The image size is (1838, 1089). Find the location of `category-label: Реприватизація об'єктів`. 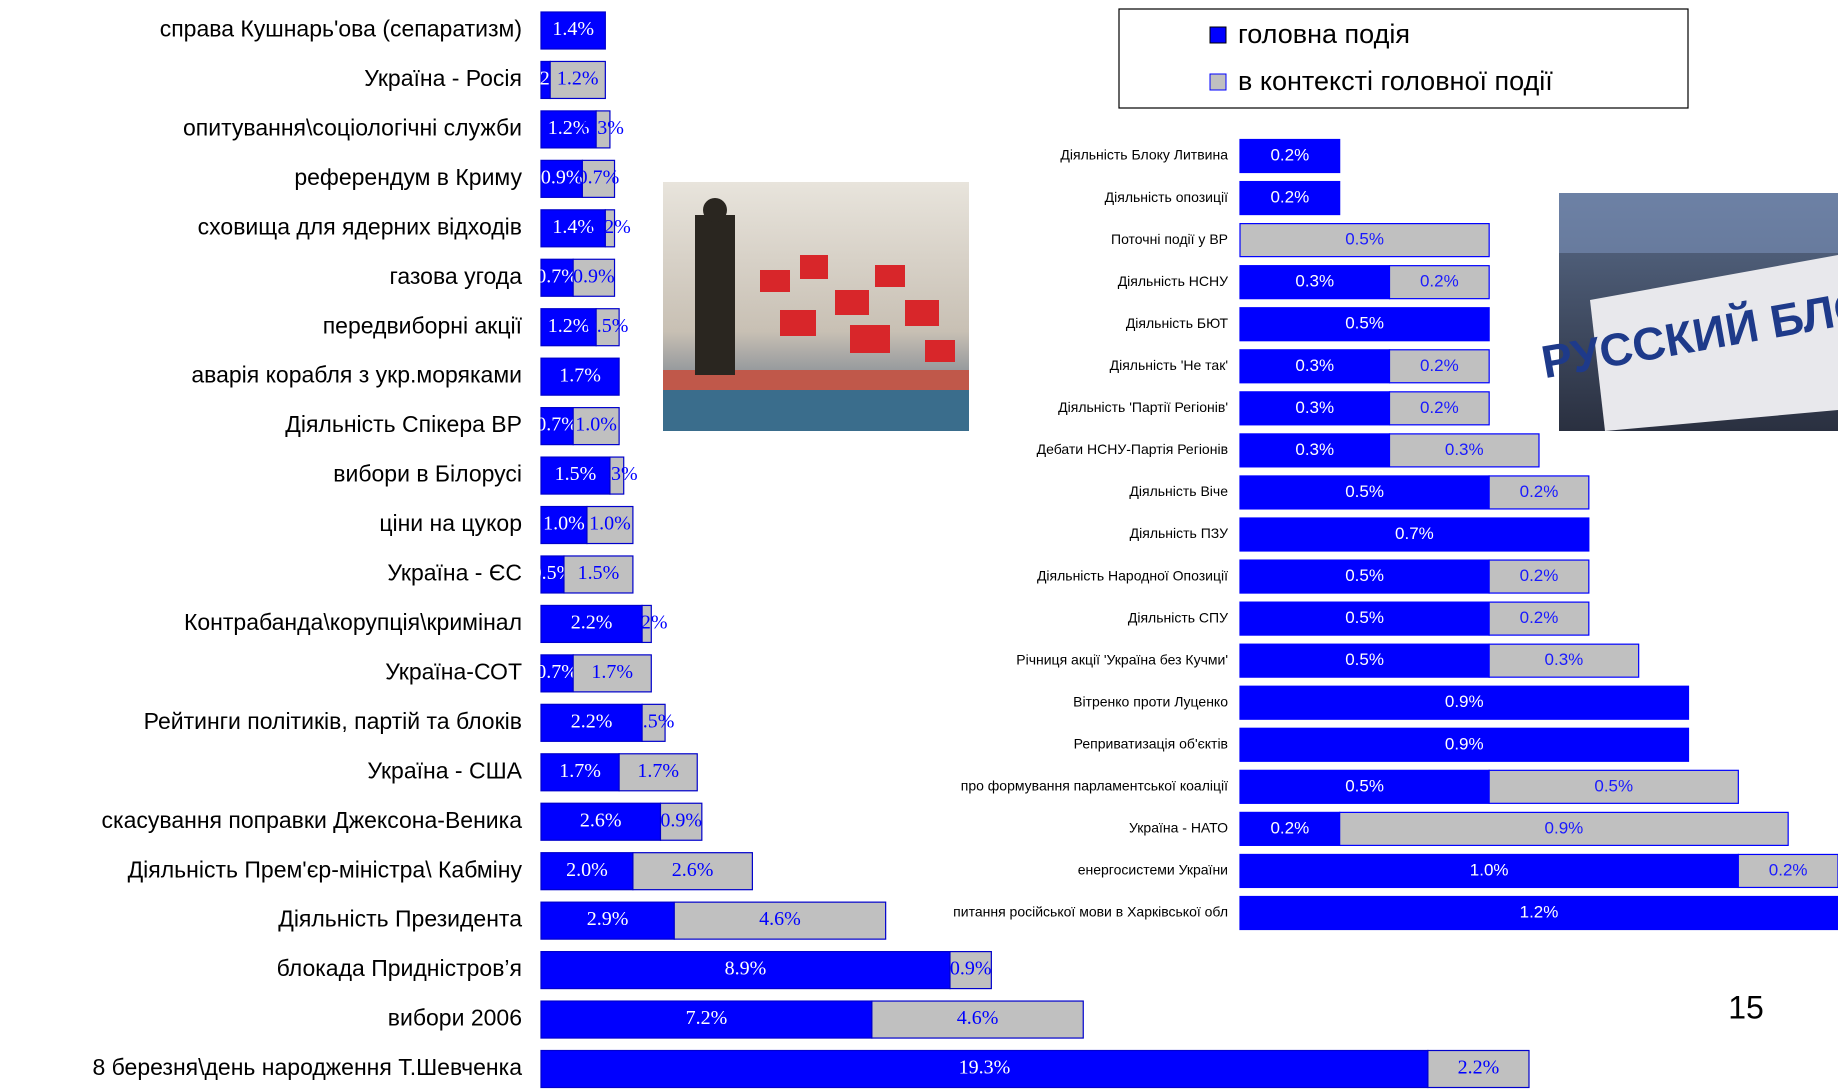

category-label: Реприватизація об'єктів is located at coordinates (1151, 743).